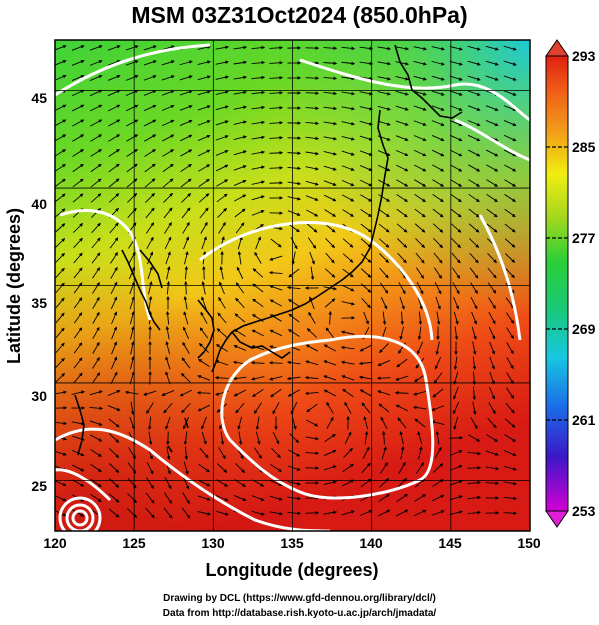  Describe the element at coordinates (584, 329) in the screenshot. I see `colorbar-label: 269` at that location.